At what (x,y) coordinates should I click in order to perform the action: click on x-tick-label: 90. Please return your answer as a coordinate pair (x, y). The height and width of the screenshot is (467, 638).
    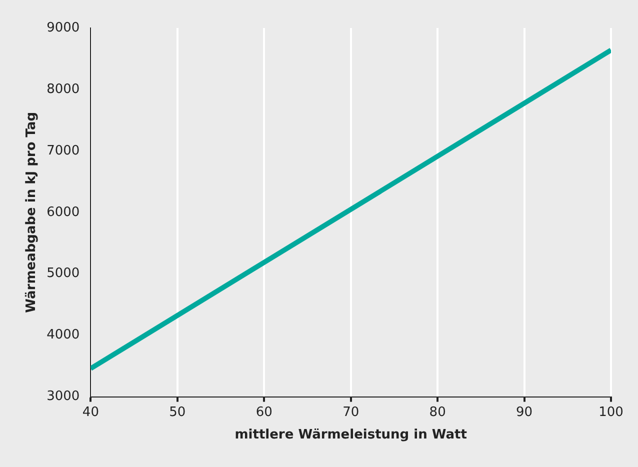
    Looking at the image, I should click on (524, 412).